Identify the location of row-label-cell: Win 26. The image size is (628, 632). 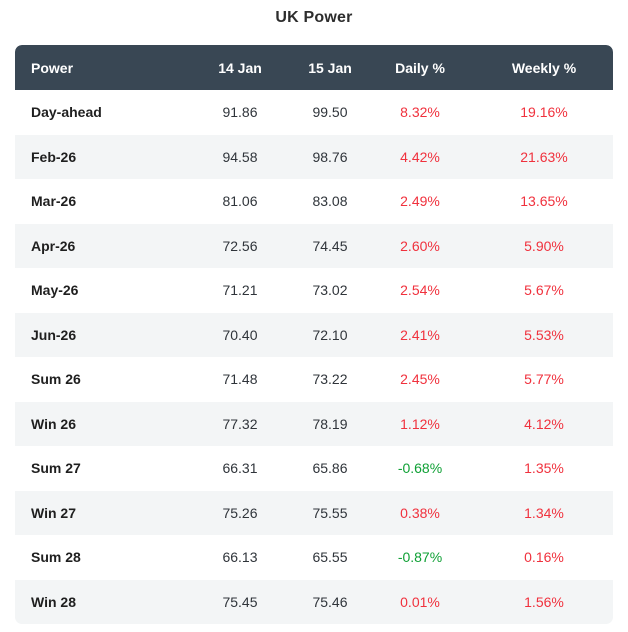
(100, 423).